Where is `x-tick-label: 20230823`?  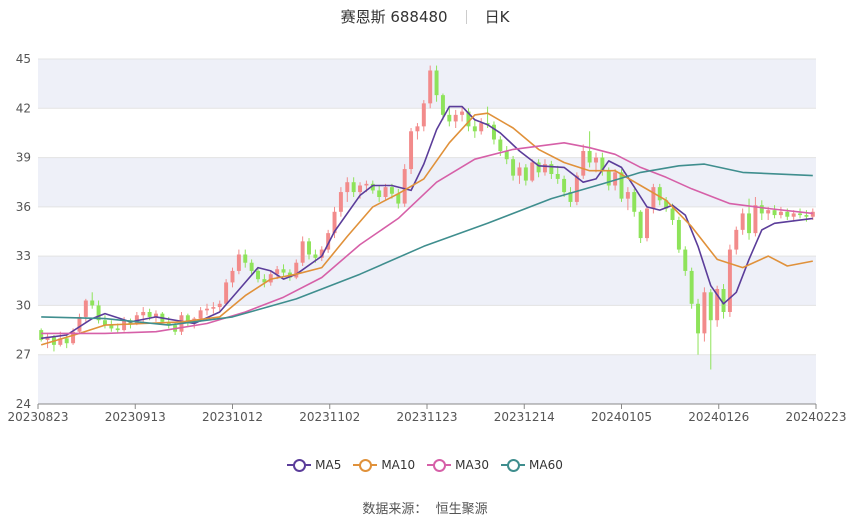 x-tick-label: 20230823 is located at coordinates (37, 417).